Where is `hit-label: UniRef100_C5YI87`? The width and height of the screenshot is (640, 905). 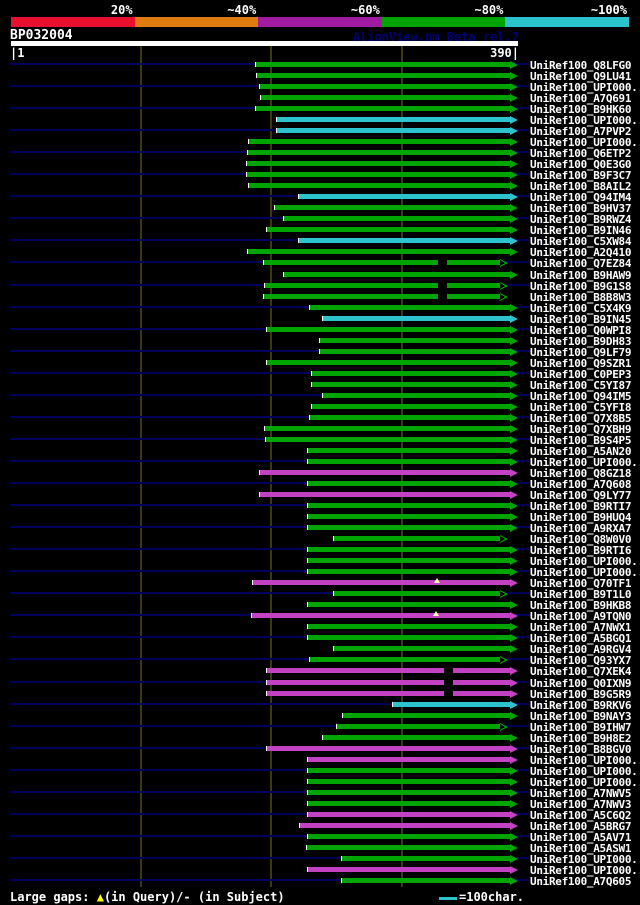
hit-label: UniRef100_C5YI87 is located at coordinates (581, 385).